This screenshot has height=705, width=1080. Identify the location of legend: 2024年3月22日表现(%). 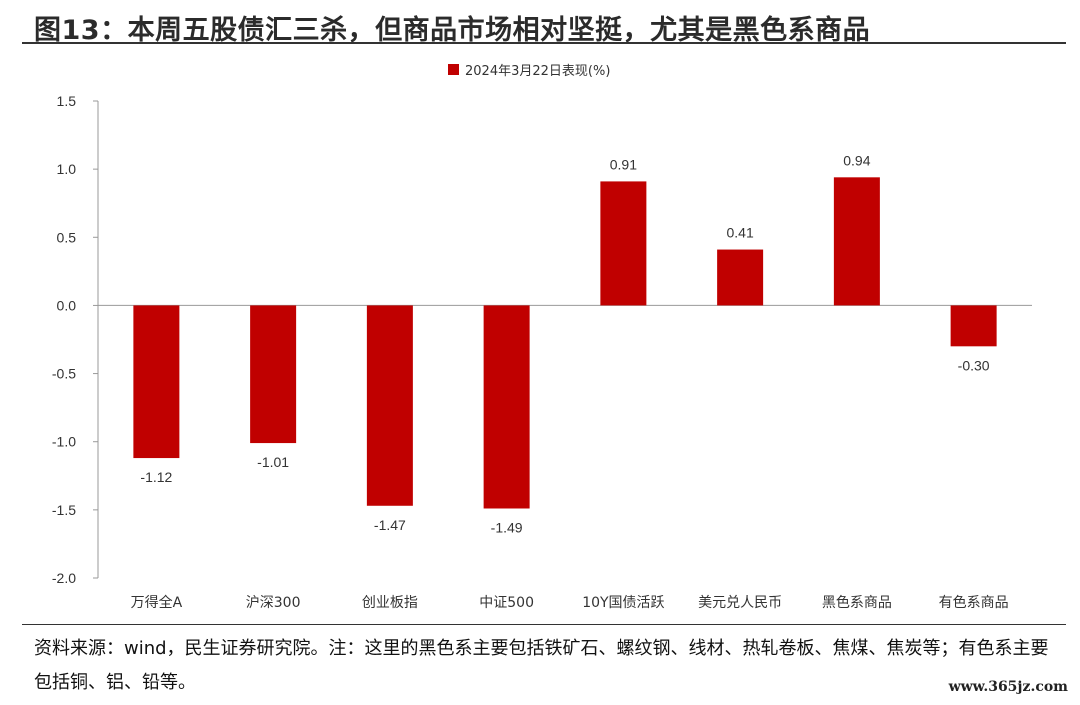
(529, 69).